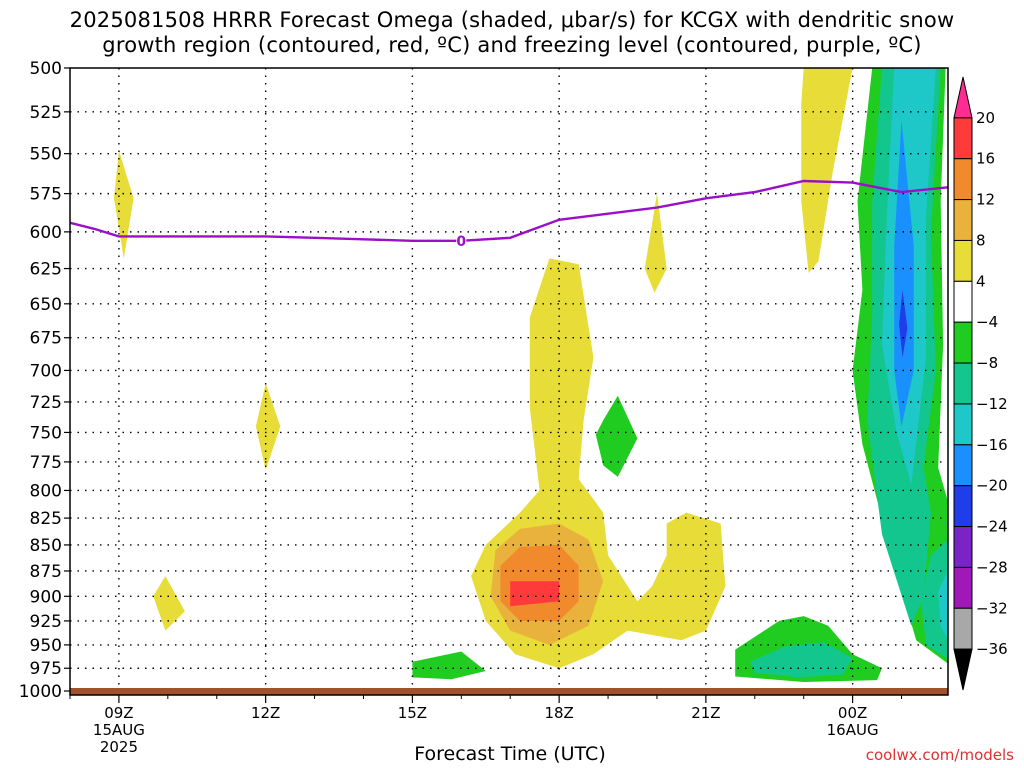 This screenshot has width=1024, height=768. Describe the element at coordinates (119, 730) in the screenshot. I see `x-tick-date: 15AUG` at that location.